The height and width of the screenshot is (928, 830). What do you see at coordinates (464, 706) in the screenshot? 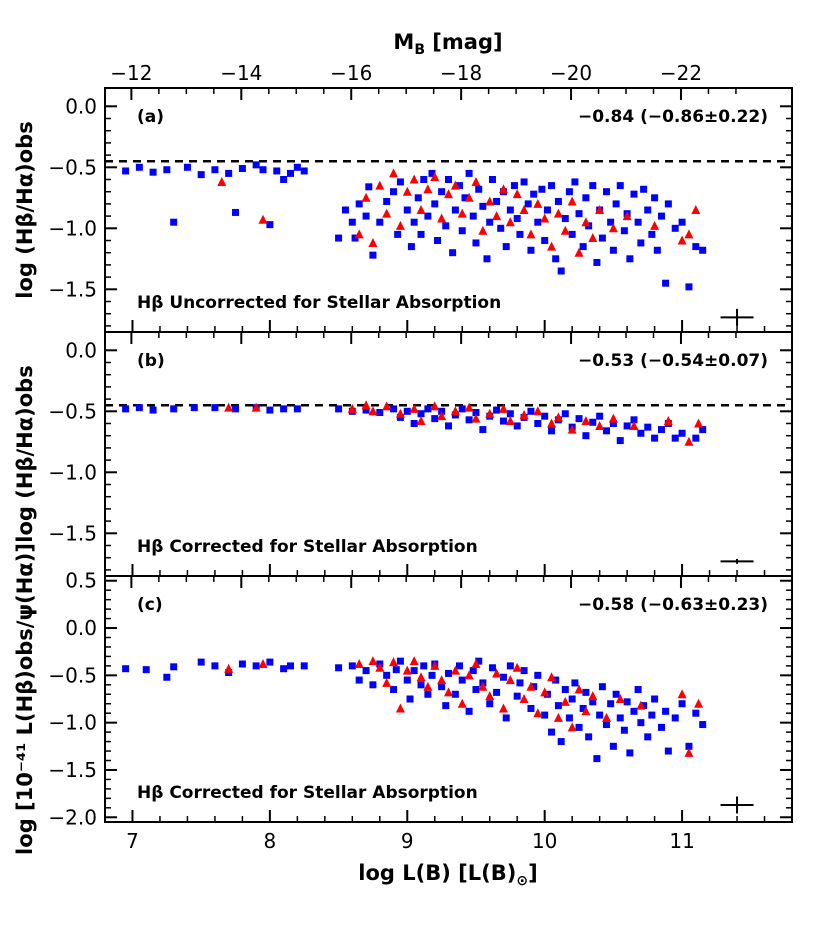
I see `series-triangle` at bounding box center [464, 706].